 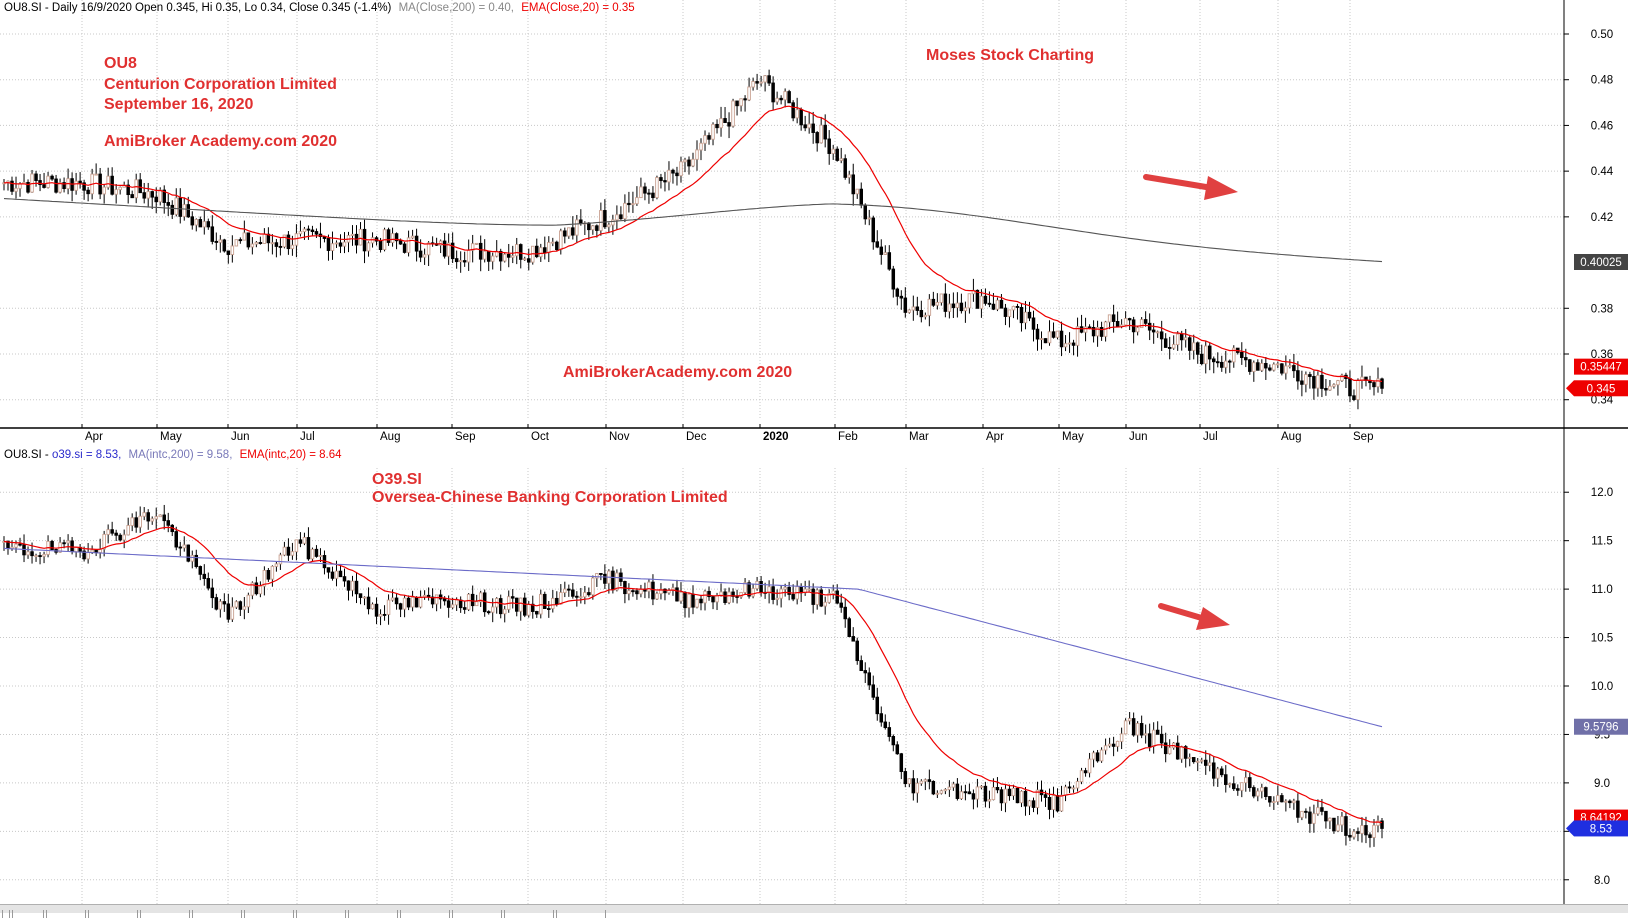 I want to click on annotation-ticker: OU8, so click(x=120, y=63).